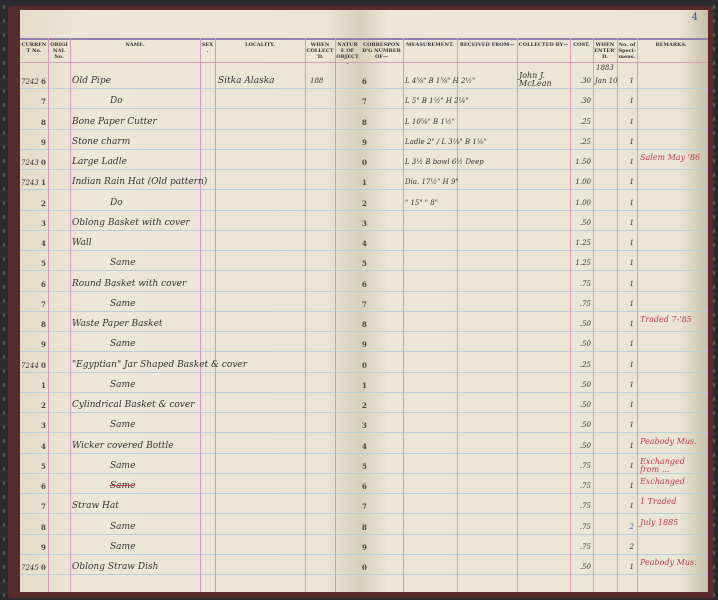  Describe the element at coordinates (99, 162) in the screenshot. I see `item-name: Large Ladle` at that location.